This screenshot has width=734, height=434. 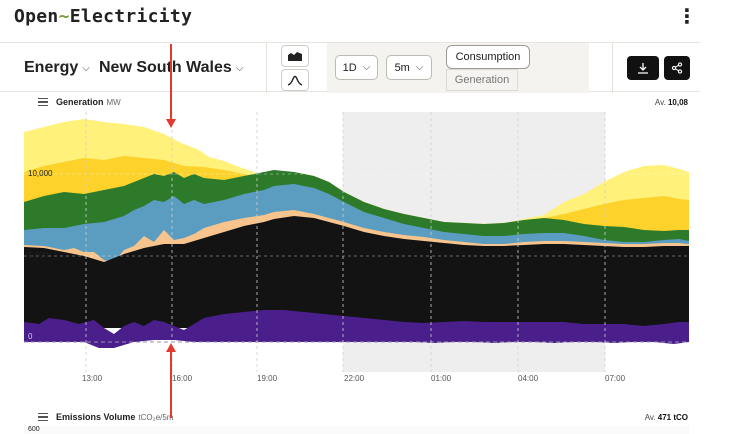 I want to click on generation-toggle: Generation, so click(x=482, y=80).